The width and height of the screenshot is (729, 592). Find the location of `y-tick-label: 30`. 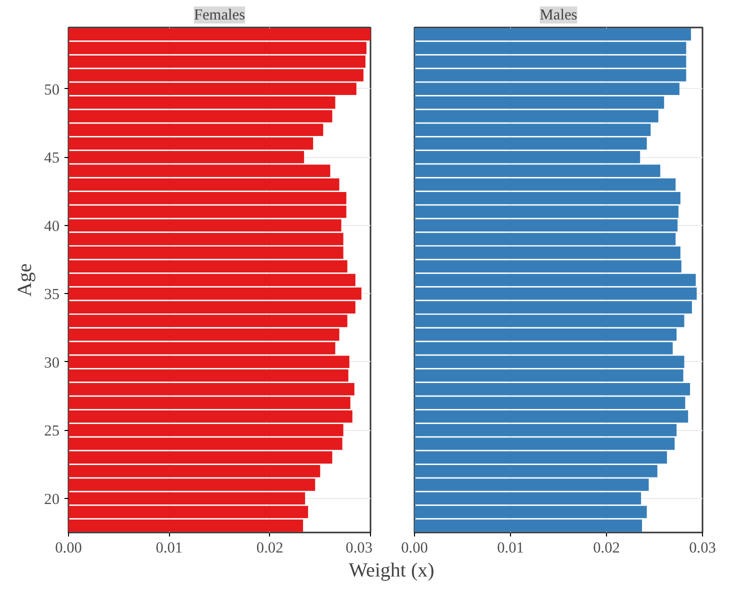

y-tick-label: 30 is located at coordinates (52, 363).